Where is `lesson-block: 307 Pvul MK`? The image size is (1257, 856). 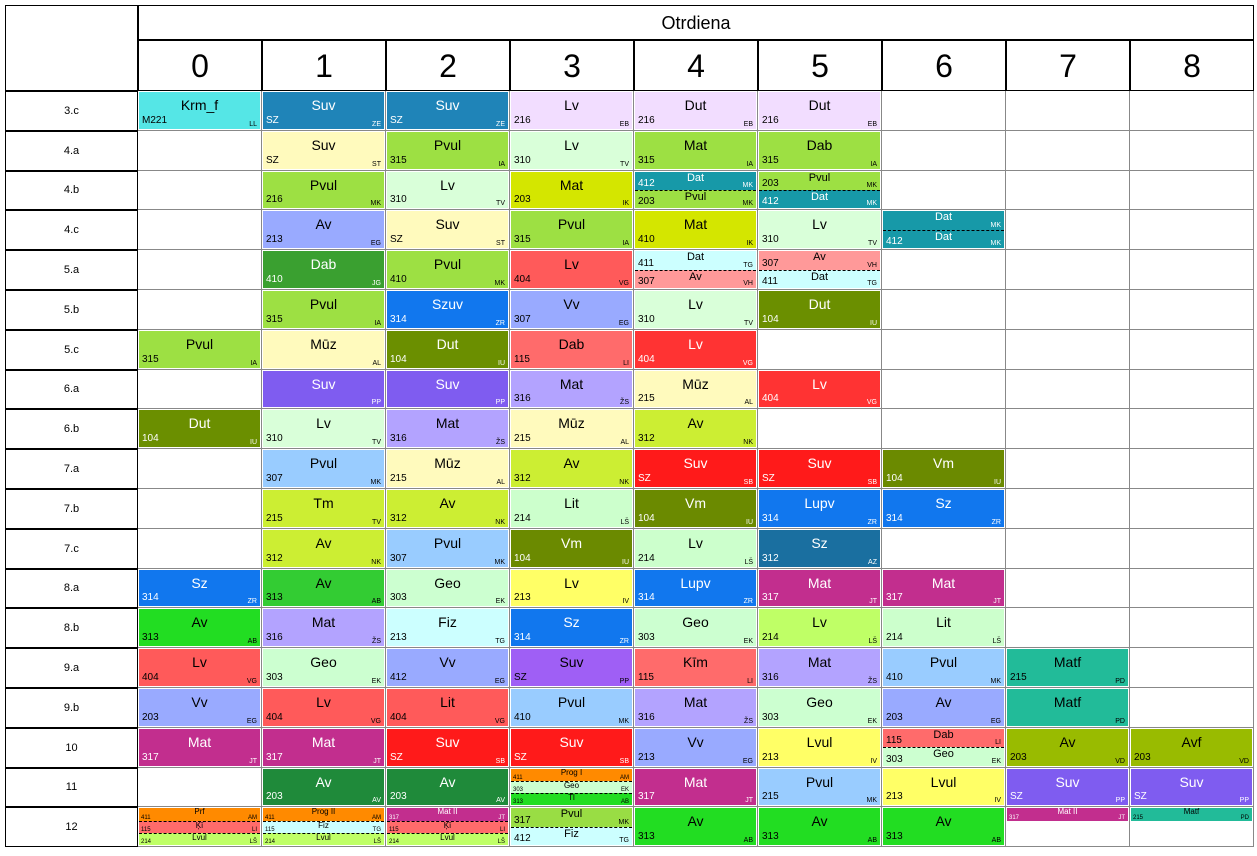 lesson-block: 307 Pvul MK is located at coordinates (447, 548).